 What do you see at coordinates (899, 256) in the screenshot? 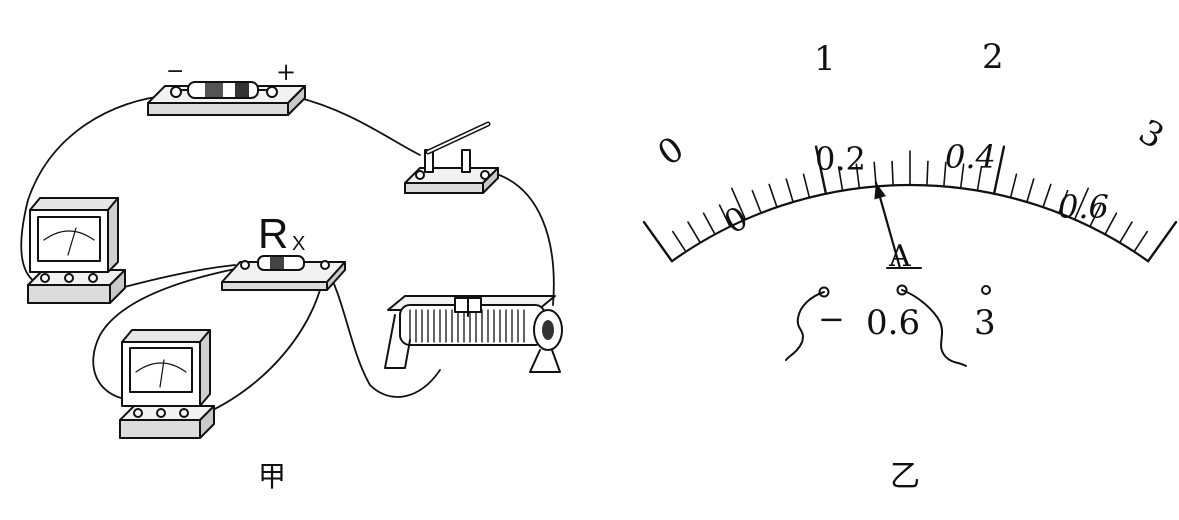
I see `meter-symbol: A` at bounding box center [899, 256].